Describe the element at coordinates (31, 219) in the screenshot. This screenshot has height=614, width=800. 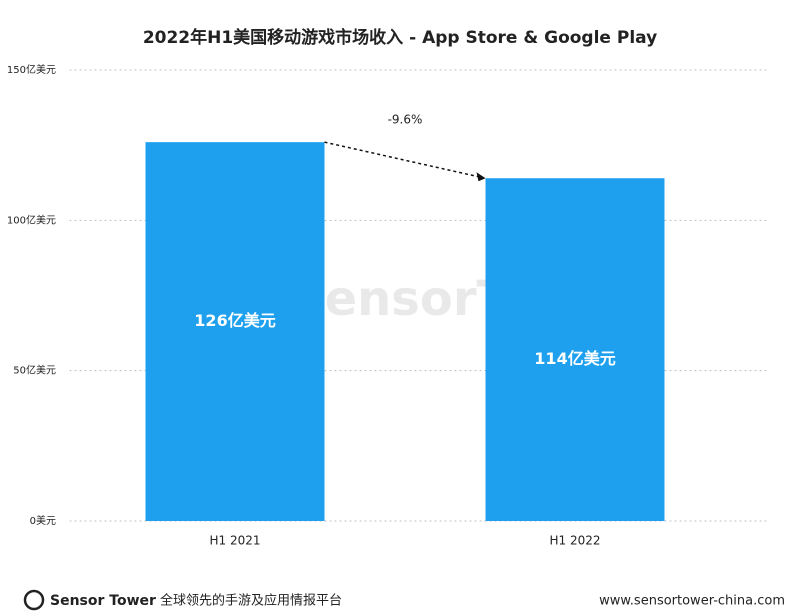
I see `y-tick-label: 100亿美元` at that location.